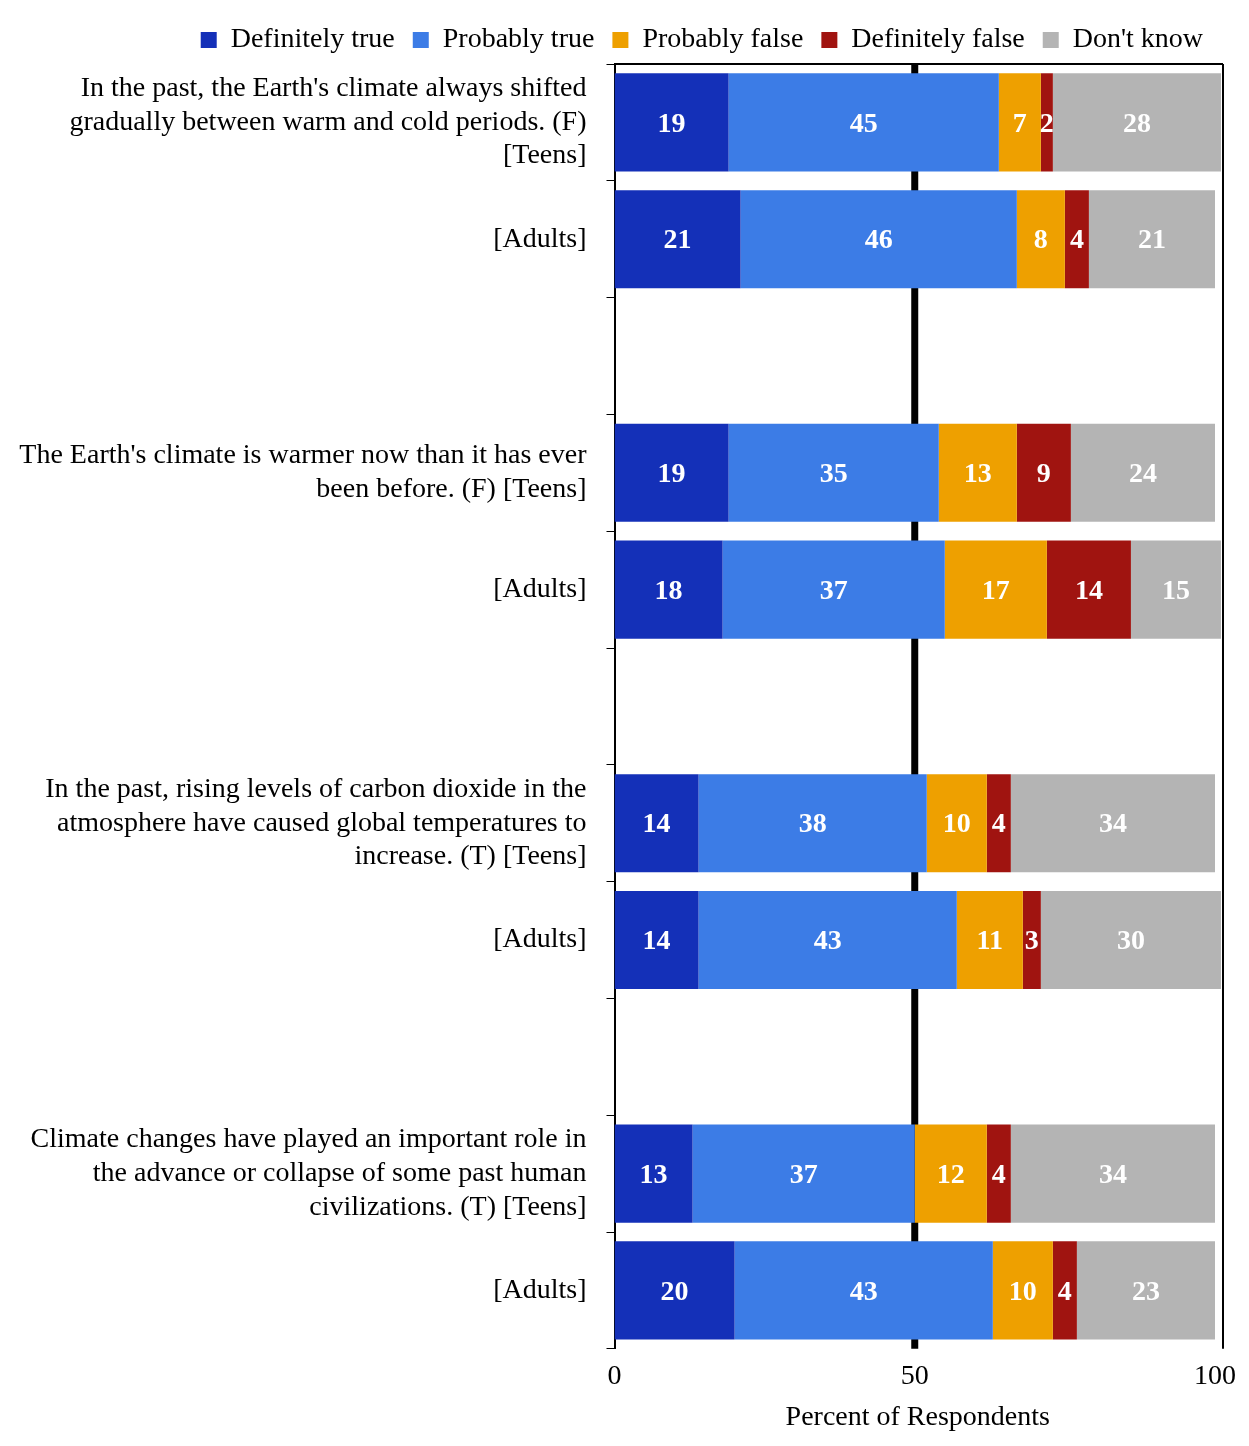 The image size is (1249, 1446). Describe the element at coordinates (308, 1171) in the screenshot. I see `y-tick-label: Climate changes have played an important role in the advance or collapse of some past human civilizations. (T) [Teens]` at that location.